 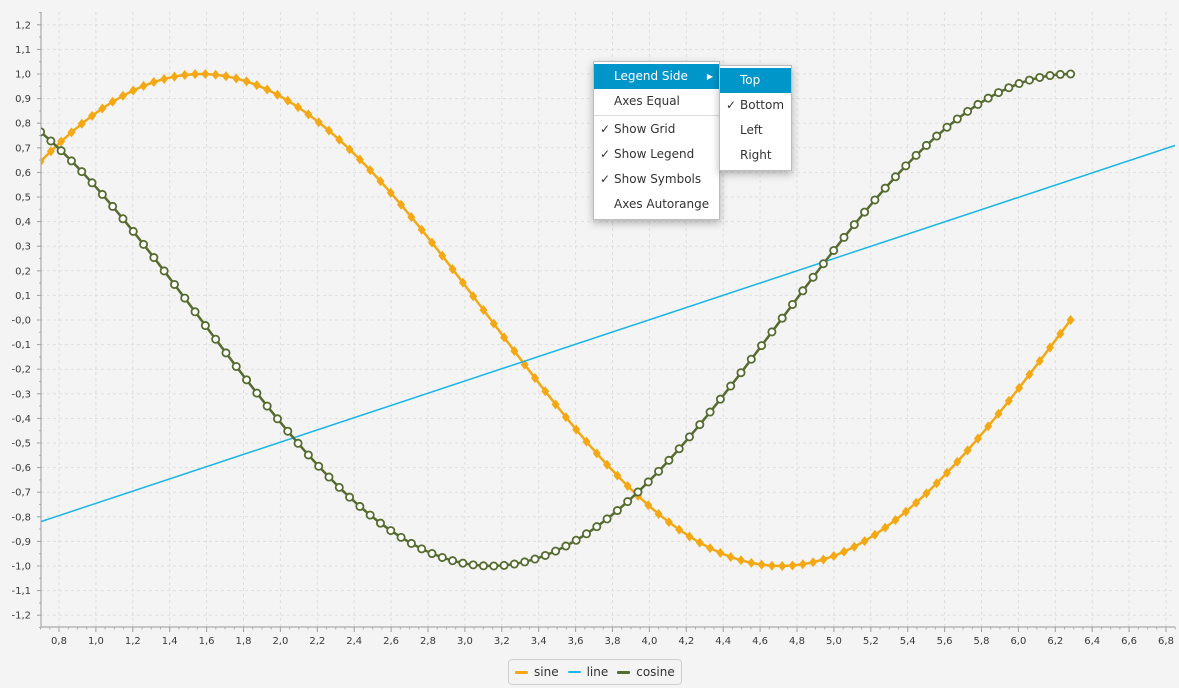 What do you see at coordinates (755, 80) in the screenshot?
I see `submenu-item-top: Top` at bounding box center [755, 80].